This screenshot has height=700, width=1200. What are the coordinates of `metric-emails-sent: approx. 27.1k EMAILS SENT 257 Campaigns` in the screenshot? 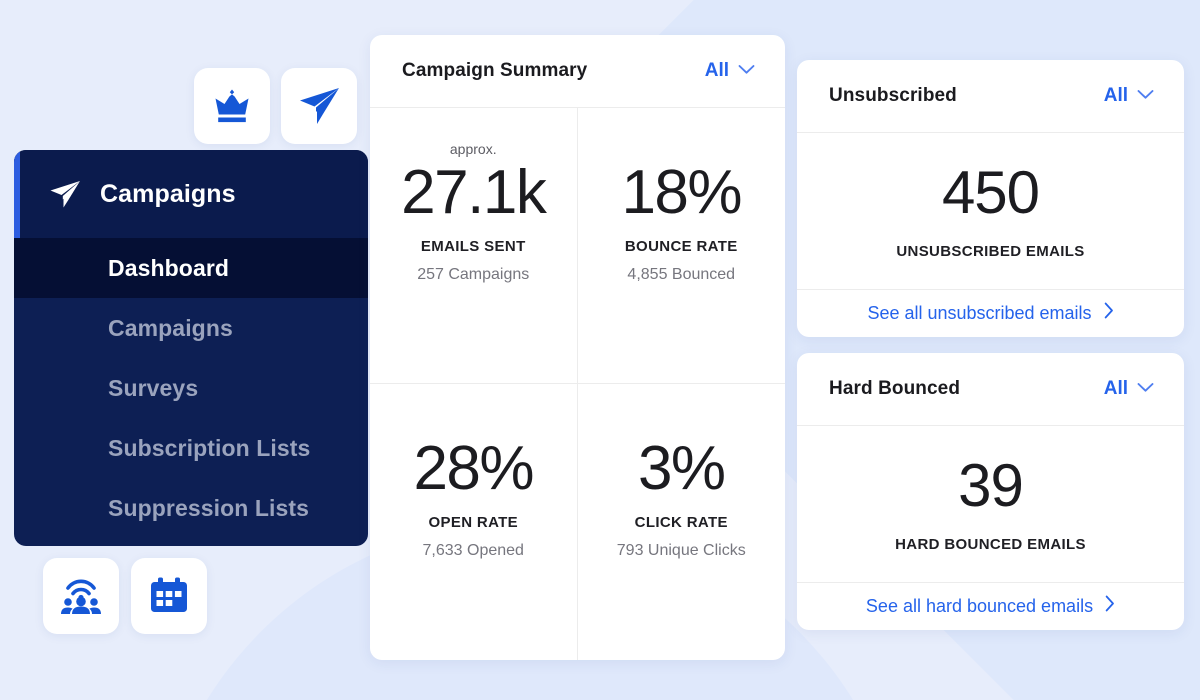 It's located at (474, 246).